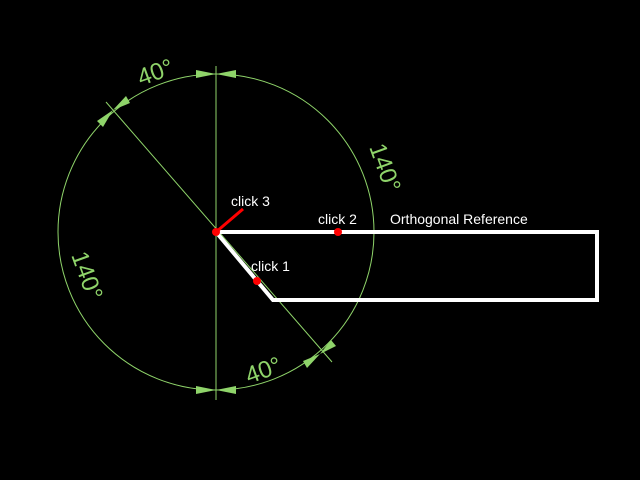  Describe the element at coordinates (459, 219) in the screenshot. I see `orthogonal-reference-label: Orthogonal Reference` at that location.